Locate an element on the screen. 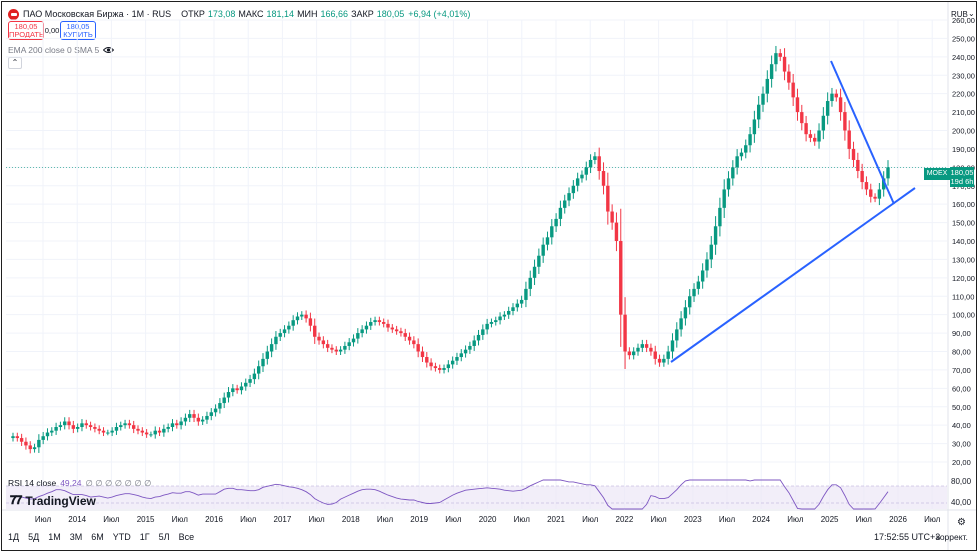 The width and height of the screenshot is (978, 552). timeframe-button: 5Л is located at coordinates (164, 537).